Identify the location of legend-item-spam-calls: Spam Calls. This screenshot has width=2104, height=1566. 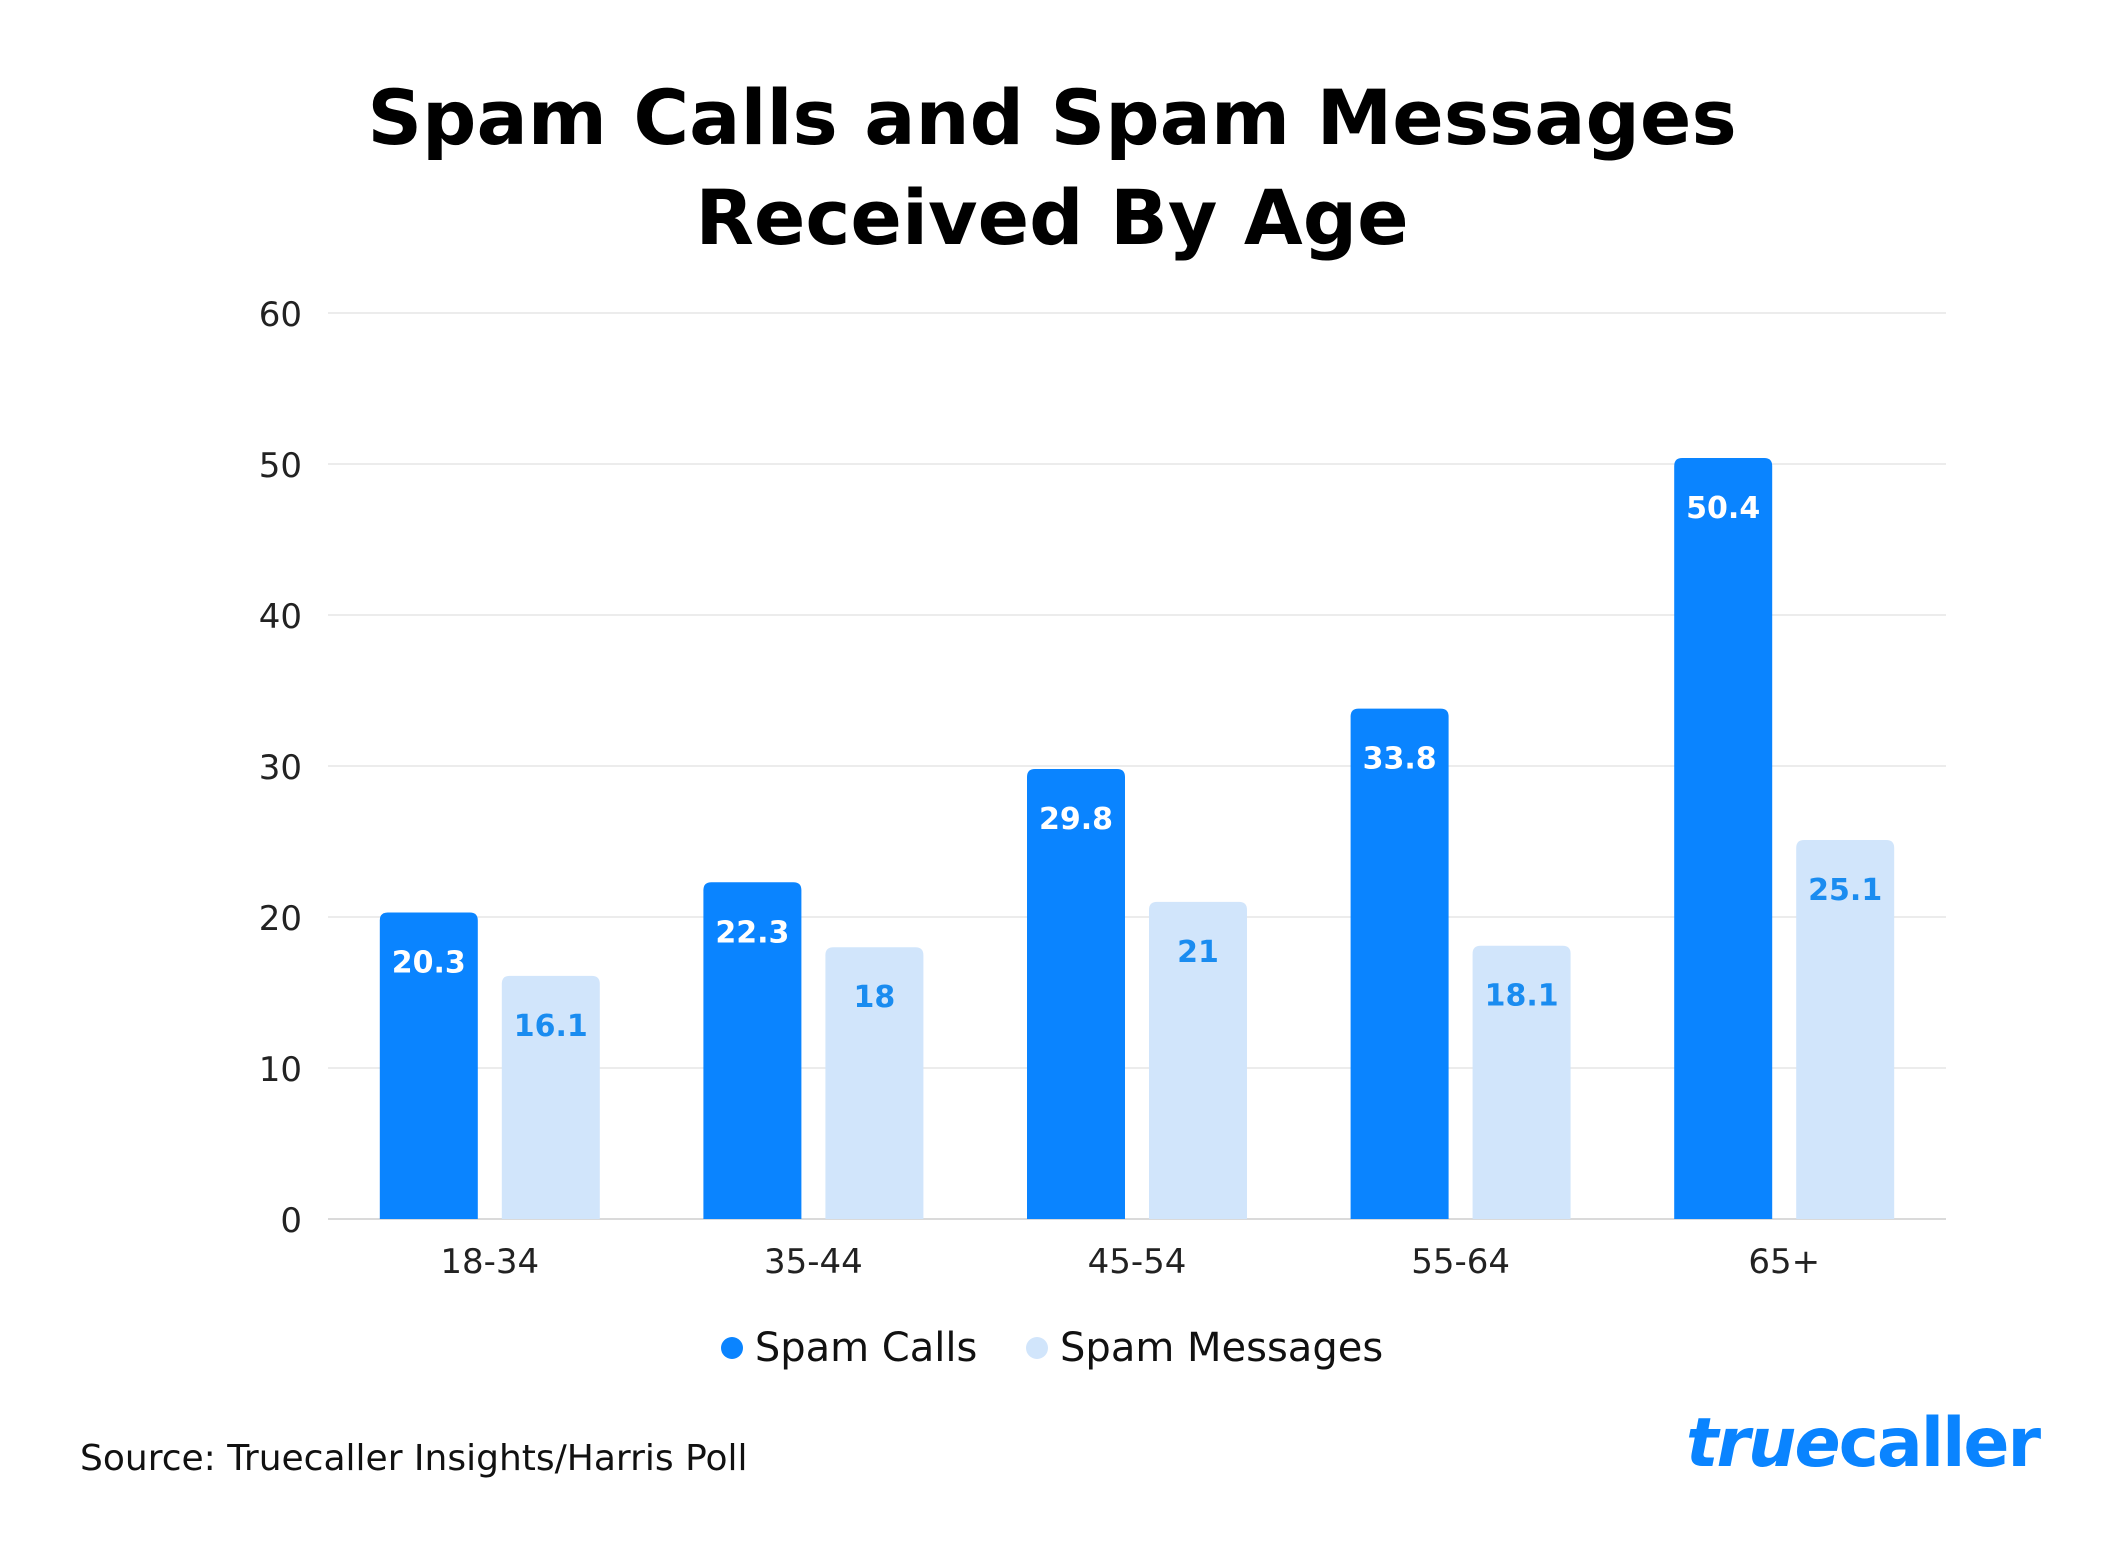
(849, 1348).